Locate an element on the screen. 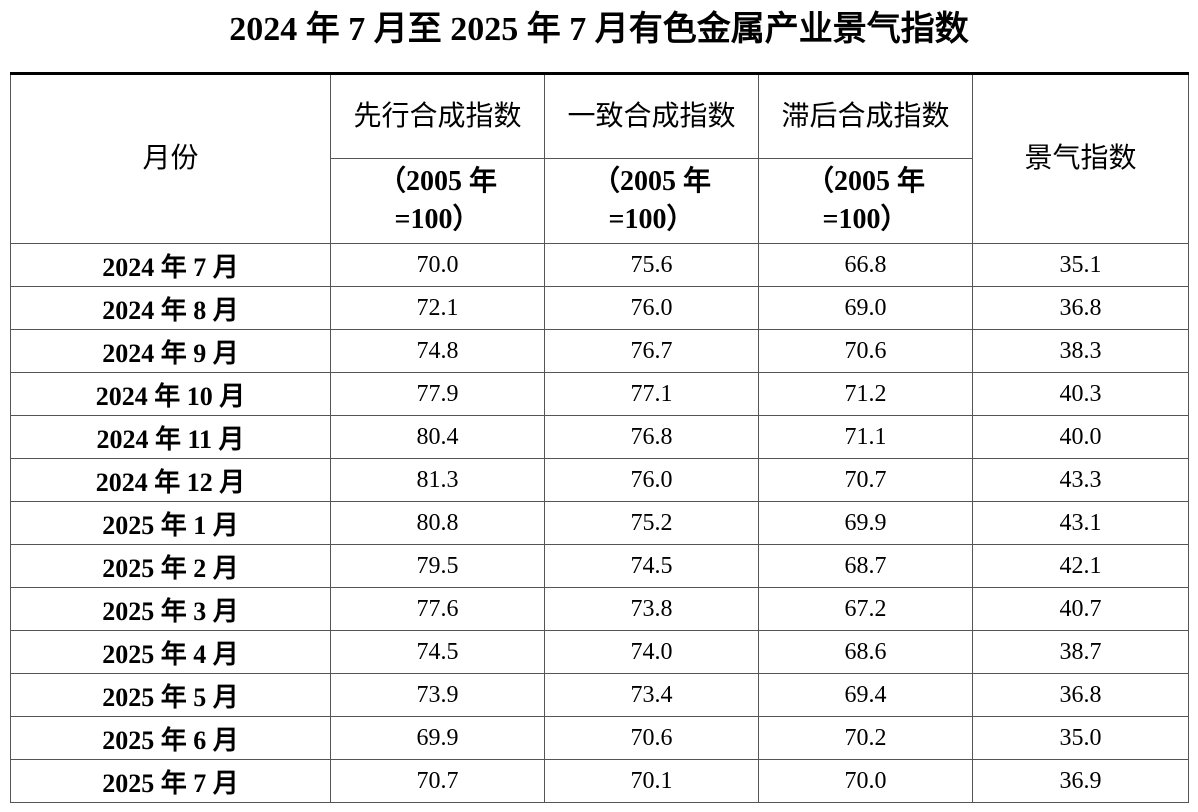 The height and width of the screenshot is (812, 1198). value-cell: 81.3 is located at coordinates (437, 480).